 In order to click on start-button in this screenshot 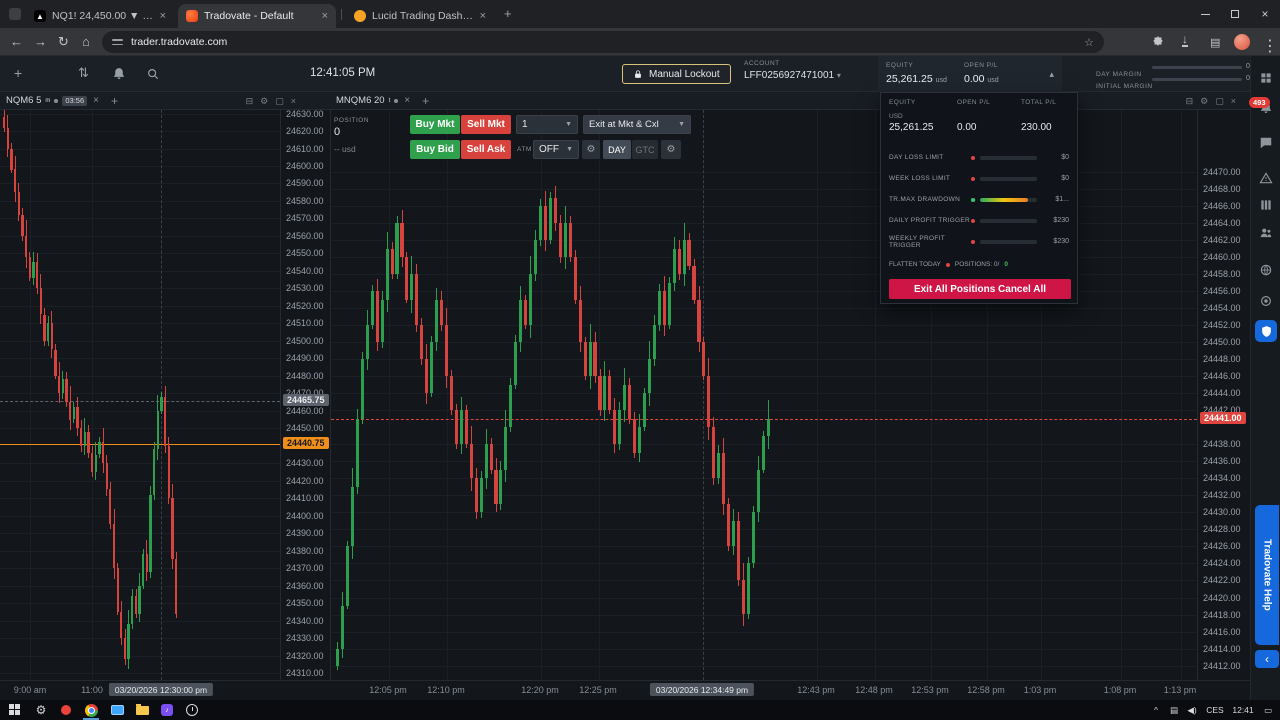, I will do `click(15, 710)`.